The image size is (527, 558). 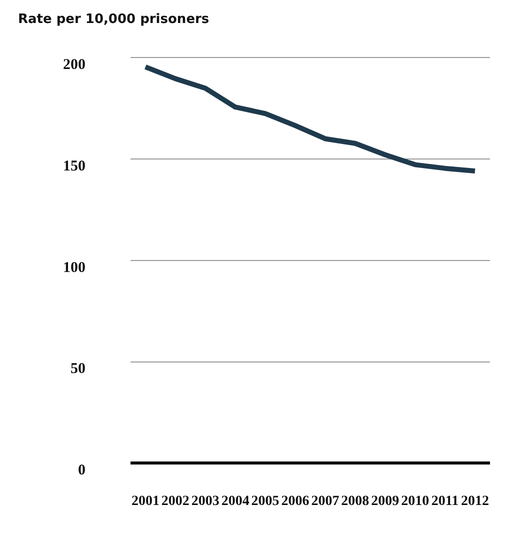 I want to click on x-tick-label: 2012, so click(x=475, y=502).